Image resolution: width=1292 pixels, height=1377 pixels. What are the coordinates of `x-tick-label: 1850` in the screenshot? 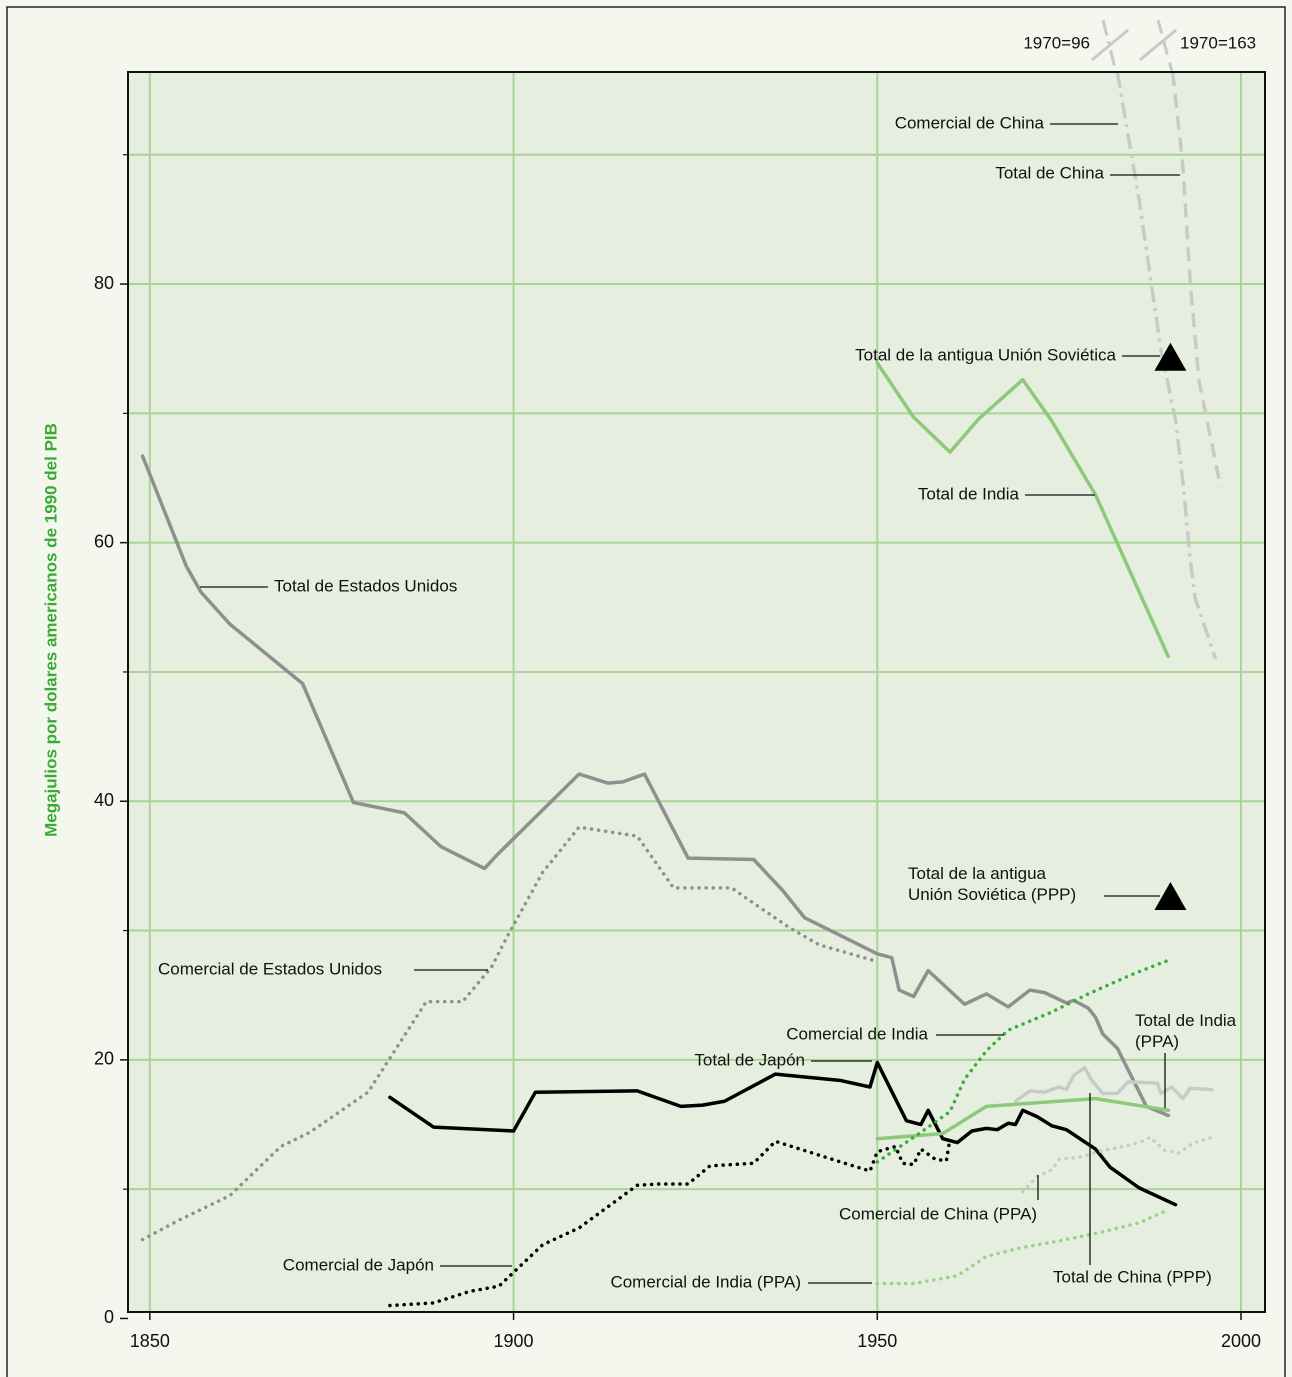 It's located at (150, 1341).